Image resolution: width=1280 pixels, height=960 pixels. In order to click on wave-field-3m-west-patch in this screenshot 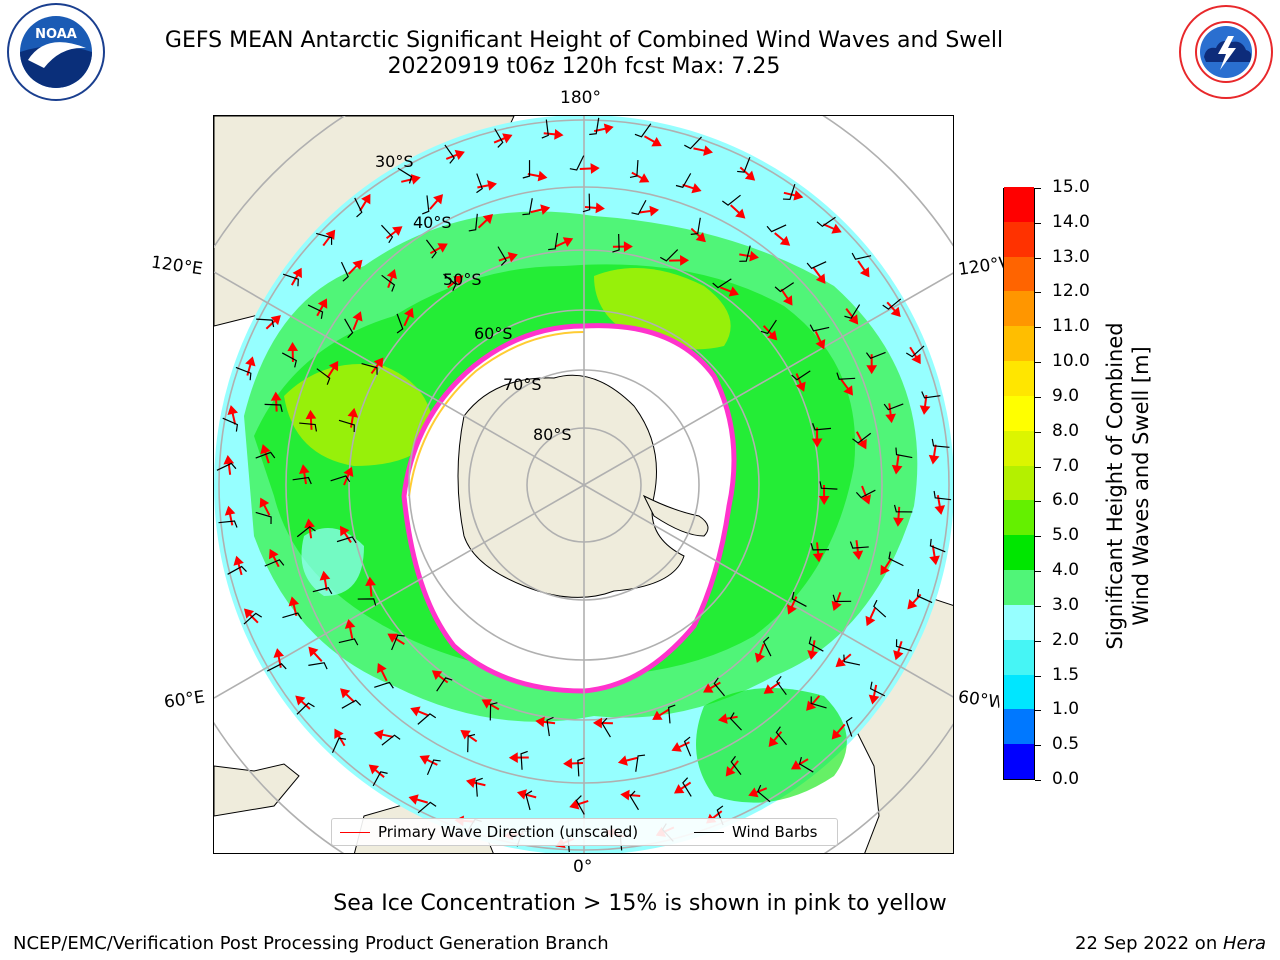, I will do `click(332, 562)`.